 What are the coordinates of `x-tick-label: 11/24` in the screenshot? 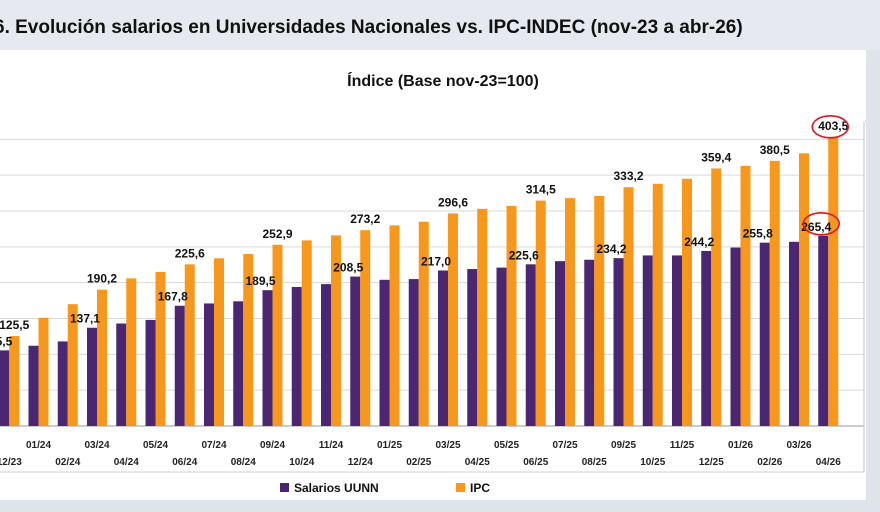 It's located at (331, 445).